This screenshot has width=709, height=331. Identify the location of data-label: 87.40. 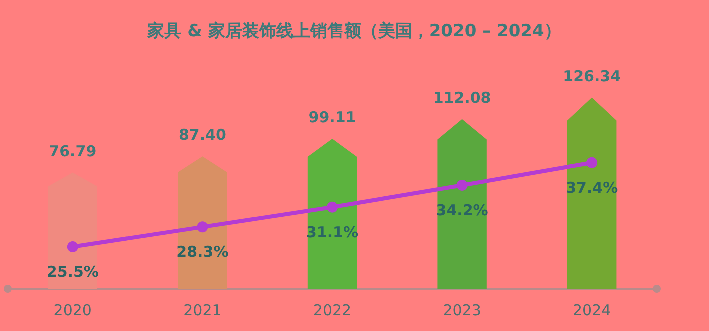
(202, 135).